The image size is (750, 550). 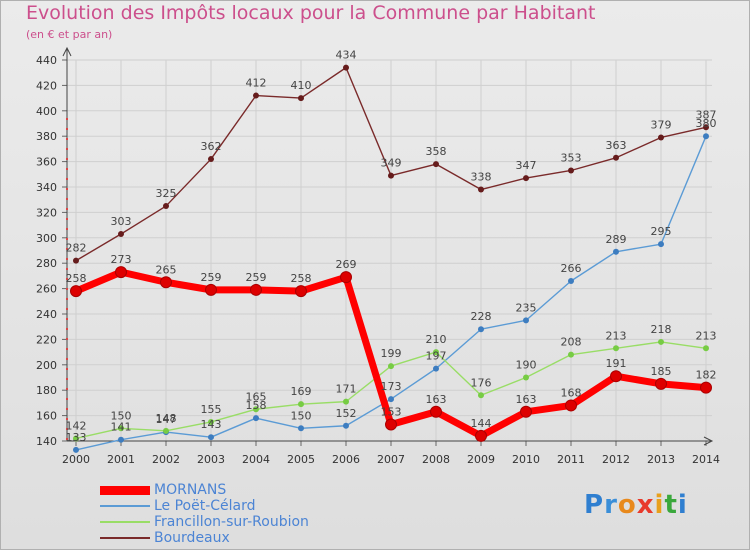 What do you see at coordinates (659, 505) in the screenshot?
I see `logo-letter: i` at bounding box center [659, 505].